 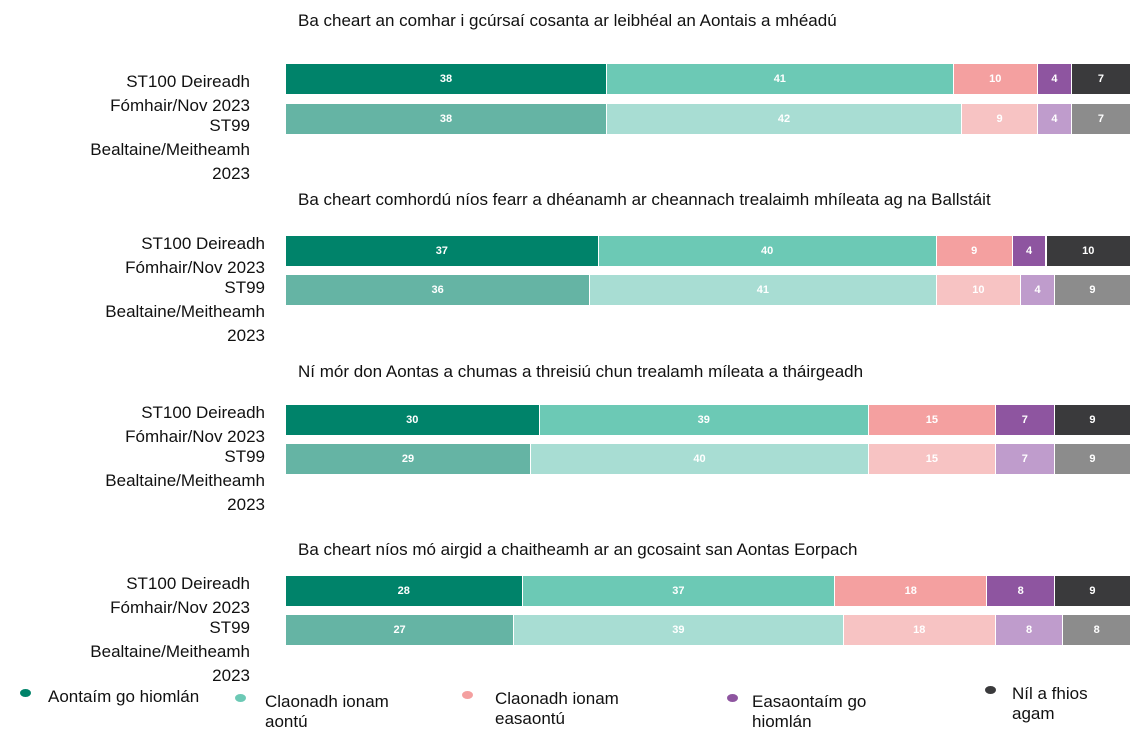 I want to click on data-label: 30, so click(x=412, y=420).